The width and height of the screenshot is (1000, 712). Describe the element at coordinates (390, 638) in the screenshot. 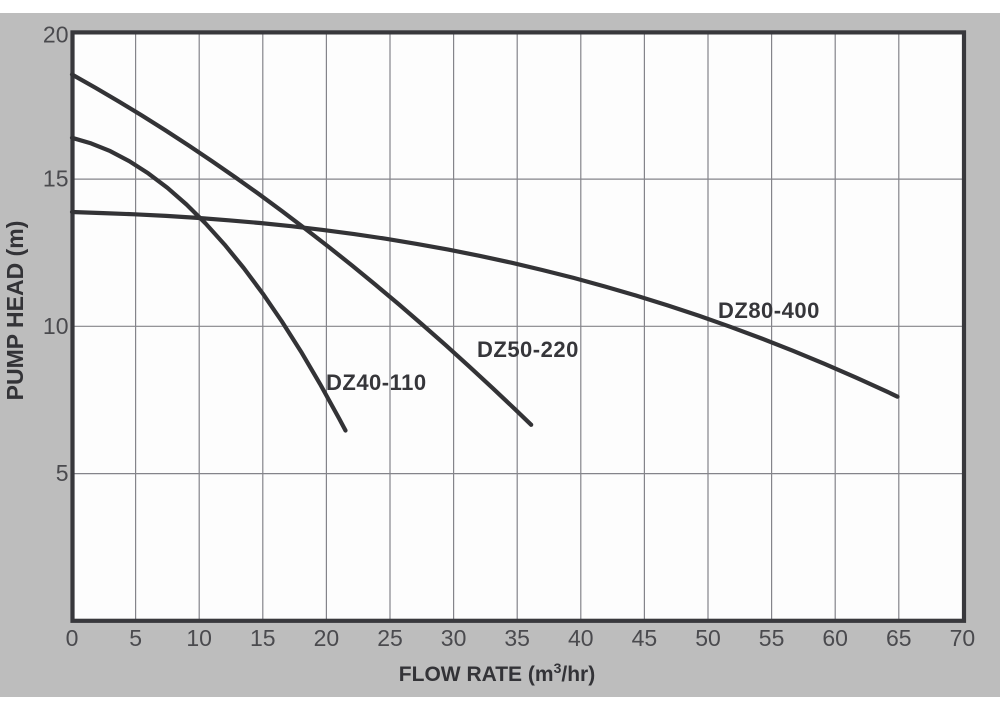

I see `svg-text: 25` at that location.